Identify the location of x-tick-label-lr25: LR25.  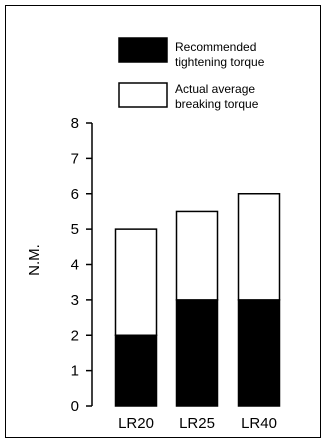
(197, 423).